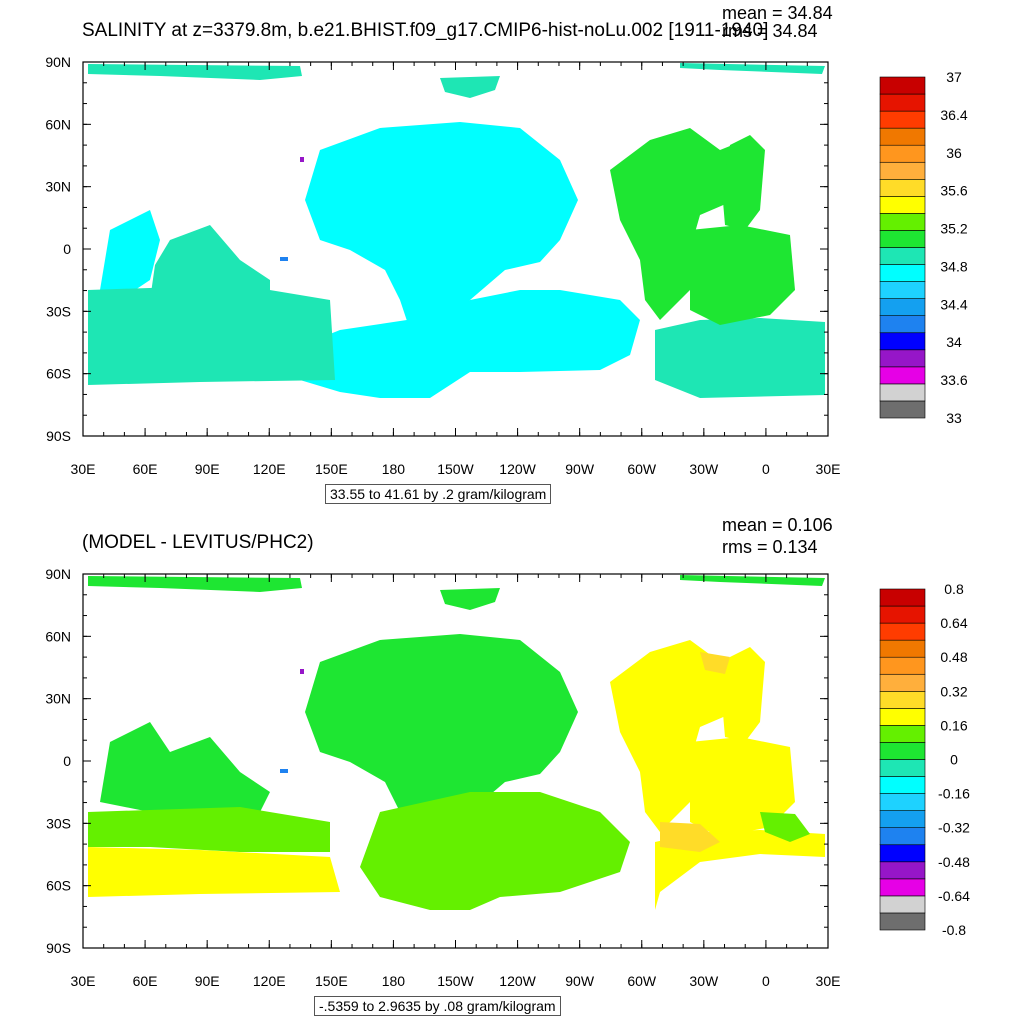 The height and width of the screenshot is (1024, 1024). Describe the element at coordinates (198, 542) in the screenshot. I see `chart-title: (MODEL - LEVITUS/PHC2)` at that location.